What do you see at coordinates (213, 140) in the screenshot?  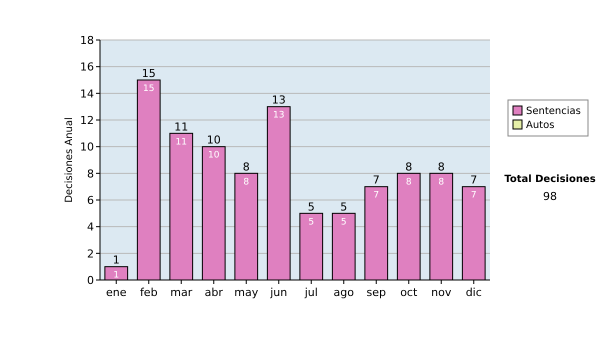 I see `total-label: 10` at bounding box center [213, 140].